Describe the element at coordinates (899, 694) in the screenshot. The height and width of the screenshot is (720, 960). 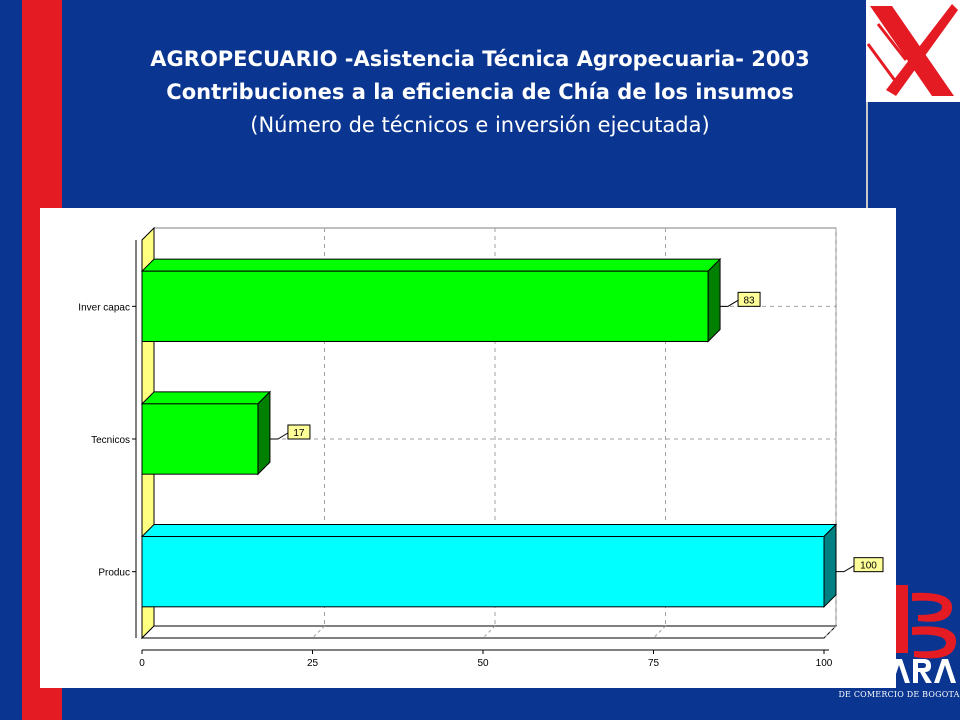
I see `brand-subtitle: DE COMERCIO DE BOGOTA` at that location.